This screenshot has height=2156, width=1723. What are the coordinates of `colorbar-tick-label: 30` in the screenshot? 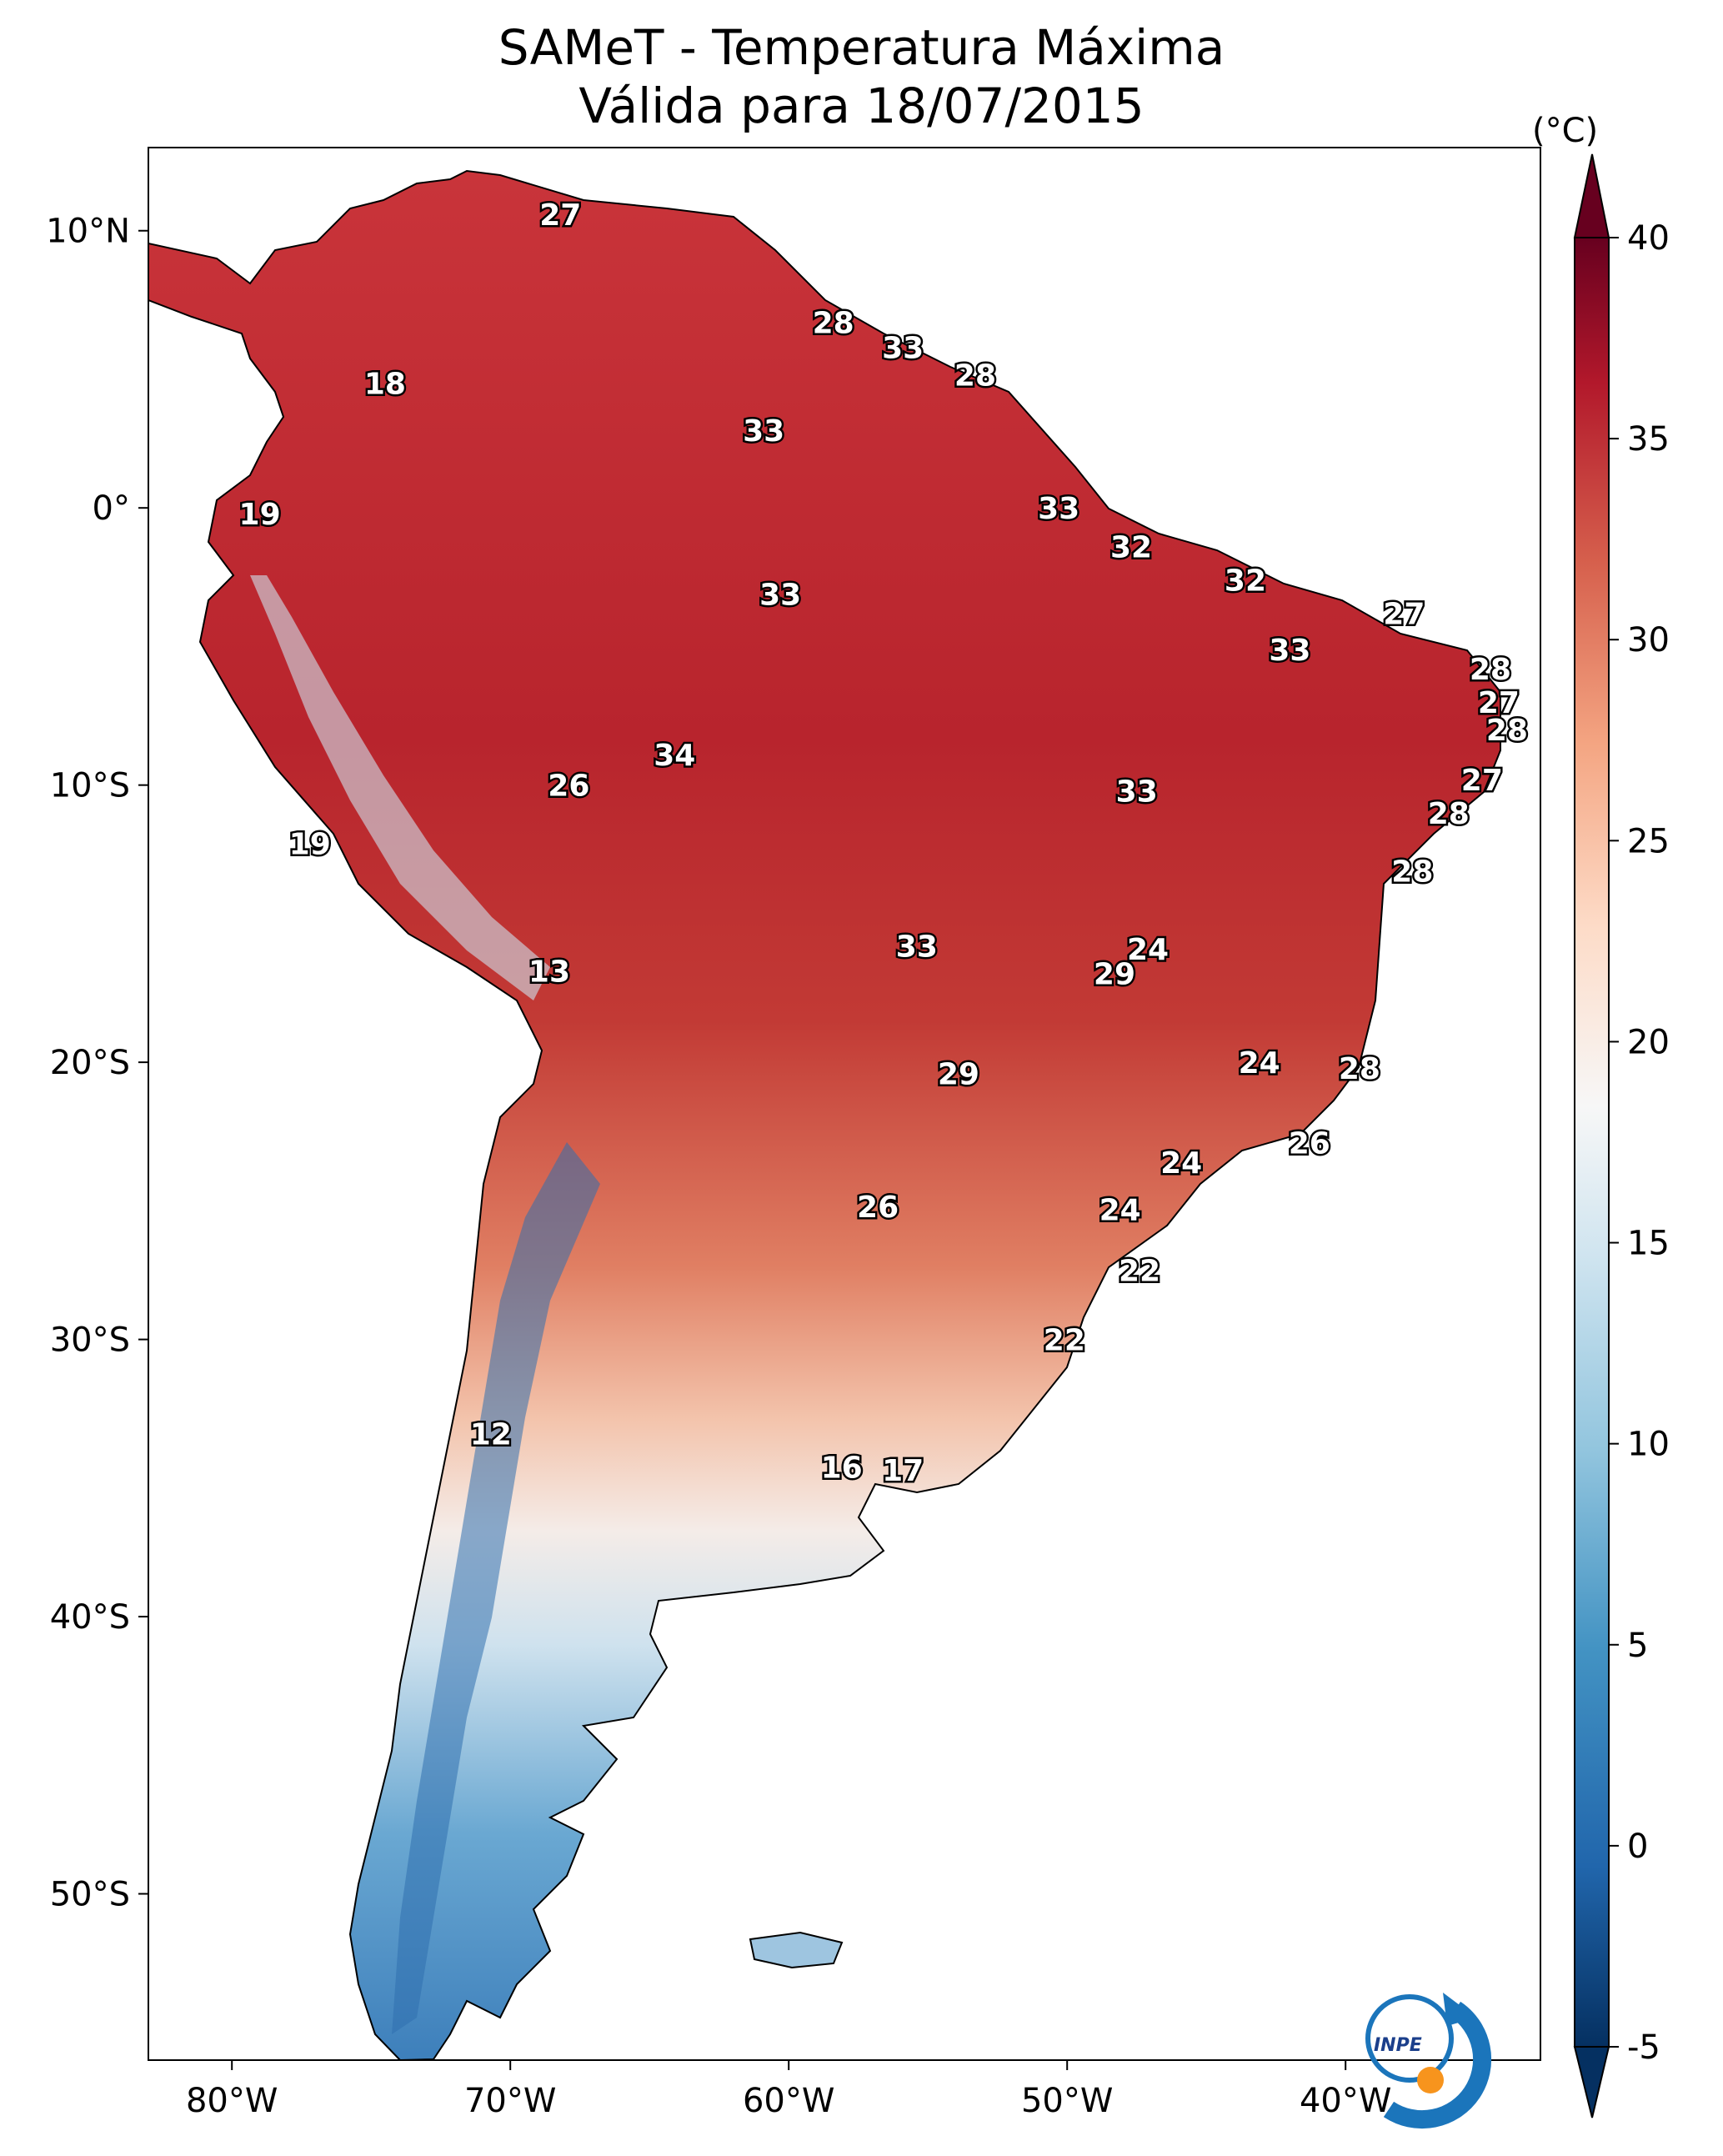 It's located at (1648, 640).